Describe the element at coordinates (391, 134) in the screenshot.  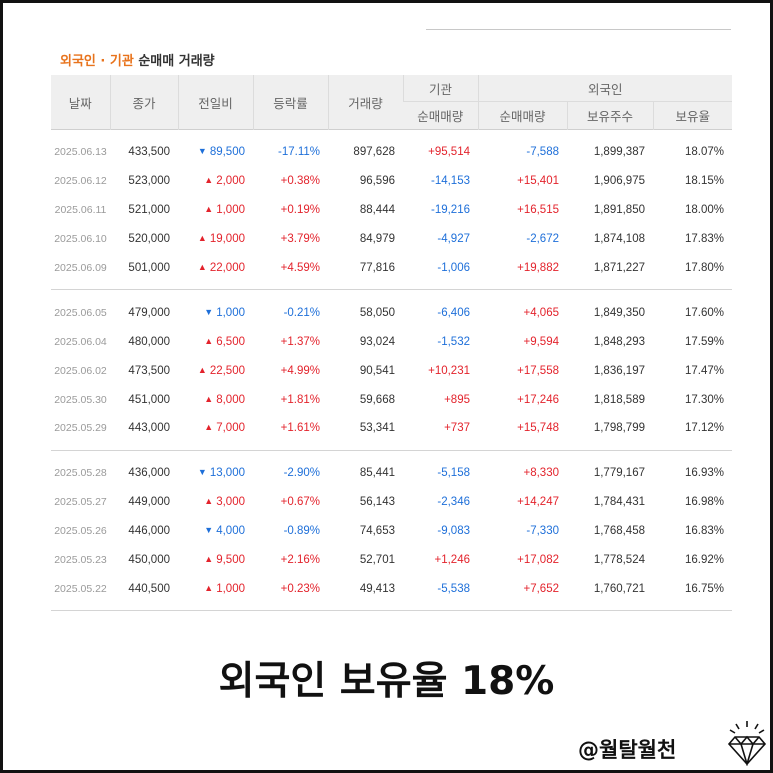
I see `top-spacer-cell` at that location.